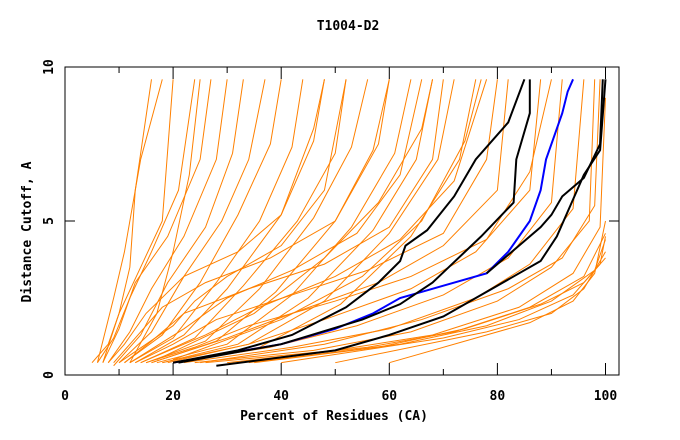  Describe the element at coordinates (65, 396) in the screenshot. I see `x-tick-label: 0` at that location.